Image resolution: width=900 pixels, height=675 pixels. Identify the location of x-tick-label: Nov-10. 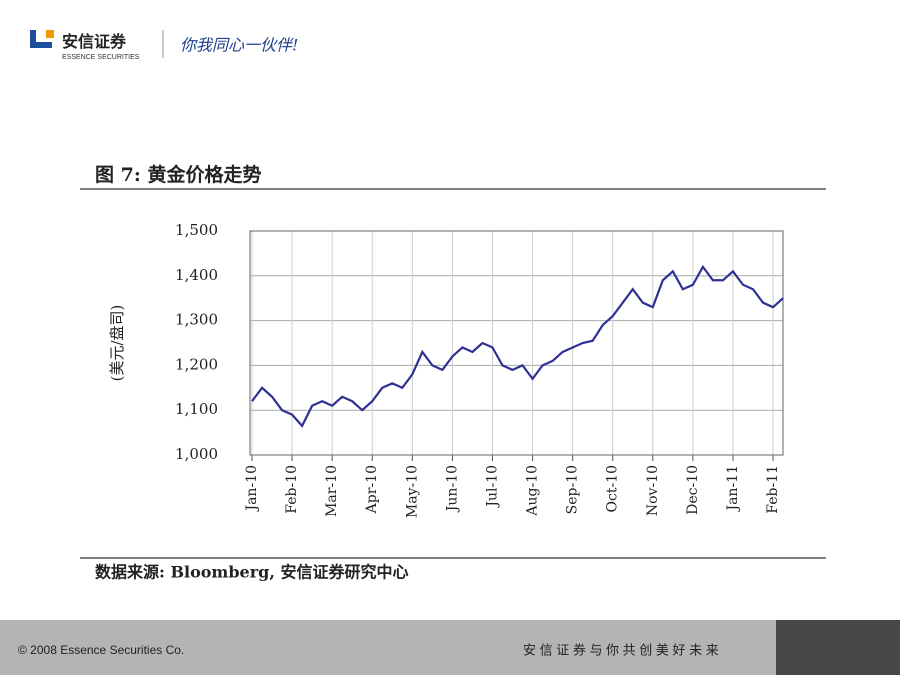
(653, 490).